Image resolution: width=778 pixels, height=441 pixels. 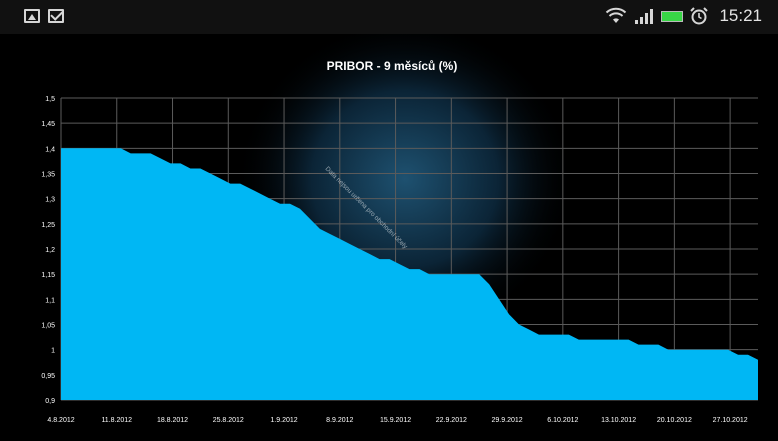 What do you see at coordinates (50, 250) in the screenshot?
I see `y-tick-label: 1,2` at bounding box center [50, 250].